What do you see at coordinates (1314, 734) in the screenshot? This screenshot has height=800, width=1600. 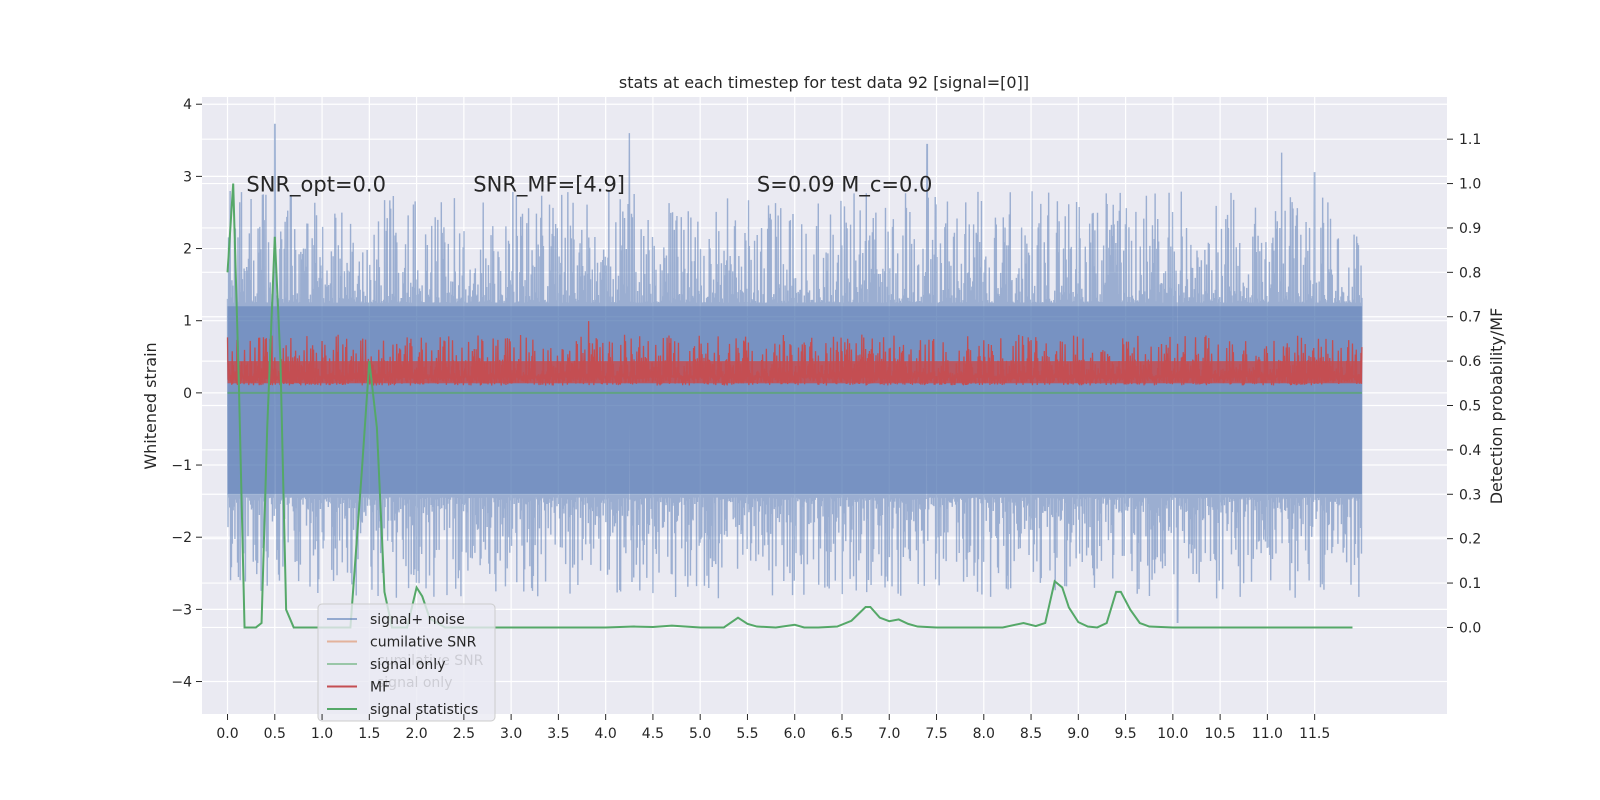 I see `x-tick-label: 11.5` at bounding box center [1314, 734].